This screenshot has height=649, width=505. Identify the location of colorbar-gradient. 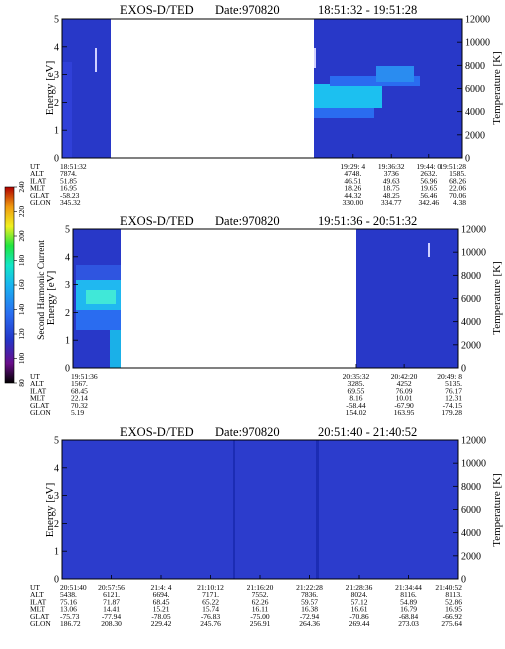
(9, 285).